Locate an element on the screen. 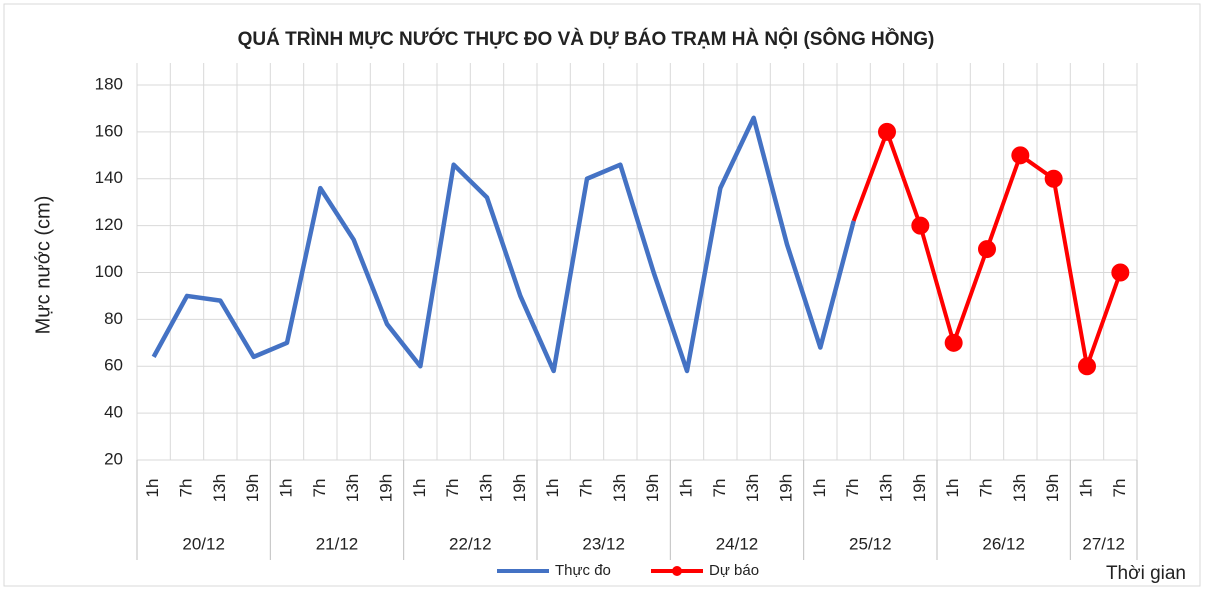 The image size is (1207, 589). group-label: 25/12 is located at coordinates (870, 543).